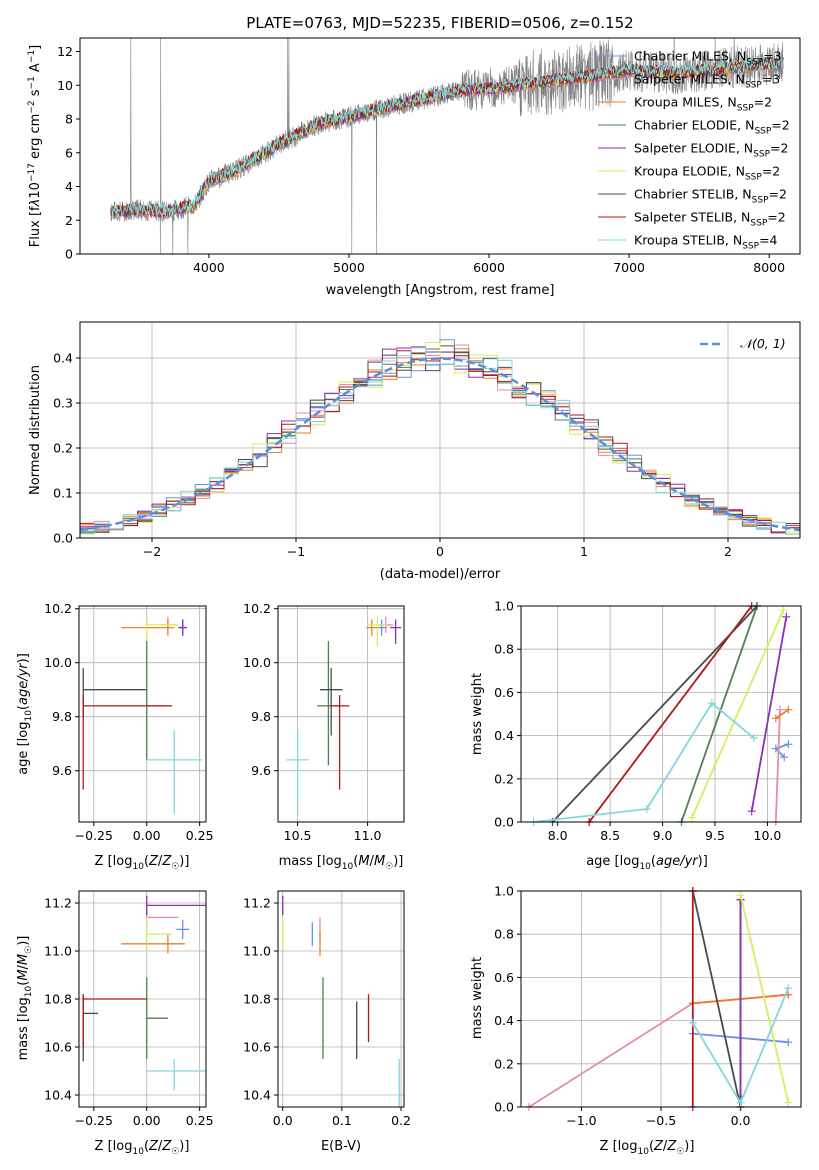 This screenshot has height=1170, width=819. What do you see at coordinates (152, 551) in the screenshot?
I see `x-tick-label: −2` at bounding box center [152, 551].